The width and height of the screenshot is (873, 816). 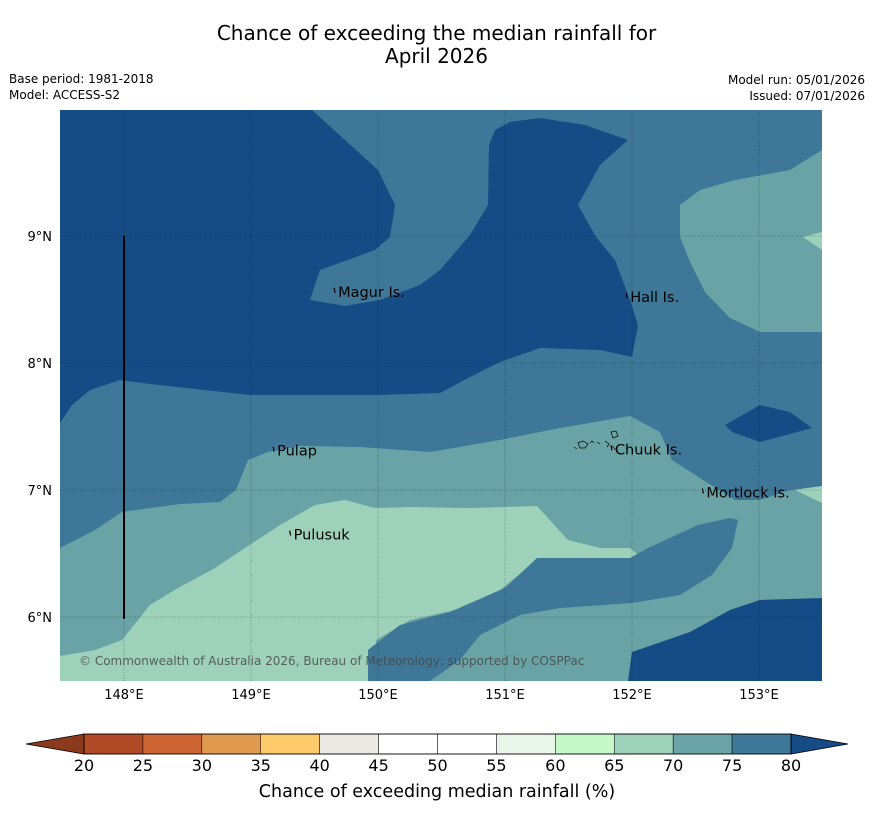 I want to click on place-label: Chuuk Is., so click(x=648, y=450).